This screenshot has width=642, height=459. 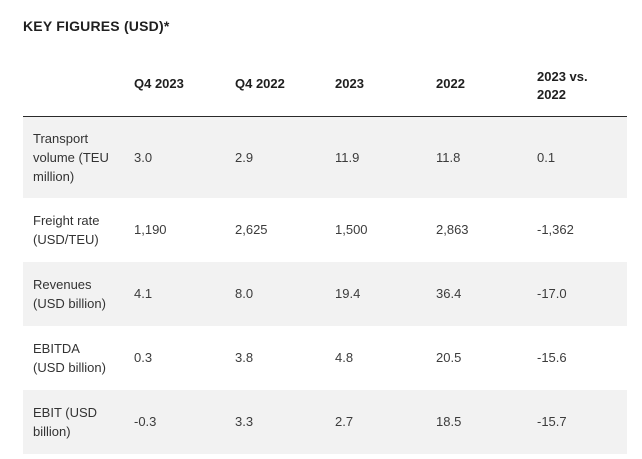 I want to click on page-title: KEY FIGURES (USD)*, so click(x=96, y=26).